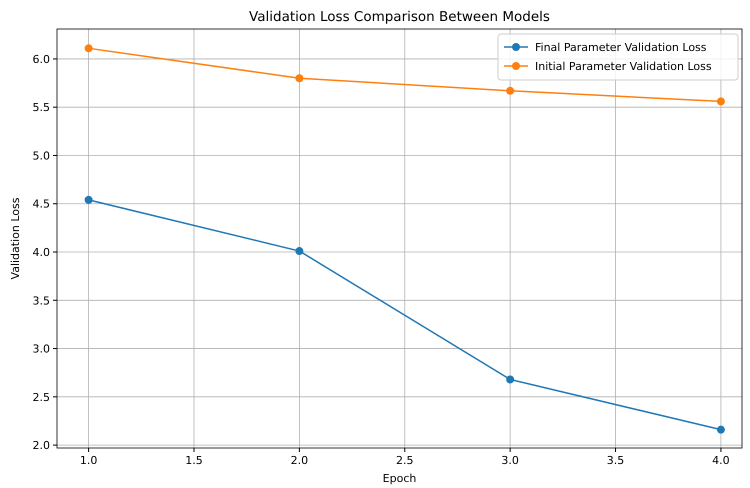 The image size is (750, 488). What do you see at coordinates (41, 397) in the screenshot?
I see `y-tick-label: 2.5` at bounding box center [41, 397].